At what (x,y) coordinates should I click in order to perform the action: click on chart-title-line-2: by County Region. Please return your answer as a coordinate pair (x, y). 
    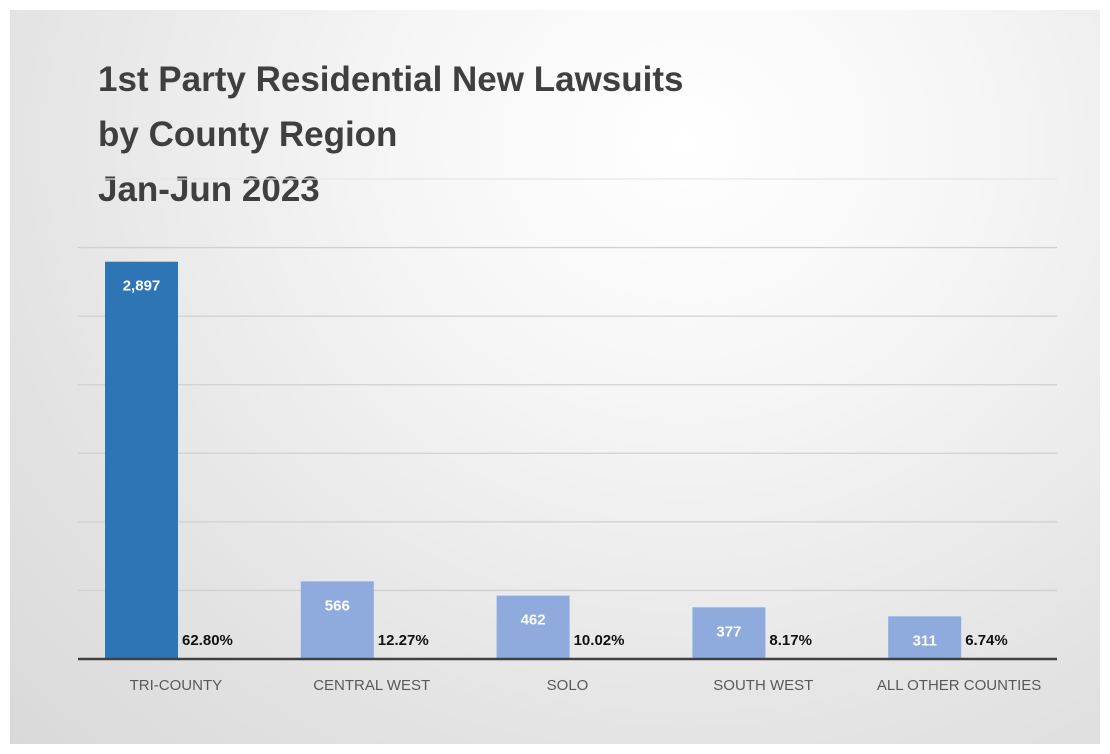
    Looking at the image, I should click on (248, 134).